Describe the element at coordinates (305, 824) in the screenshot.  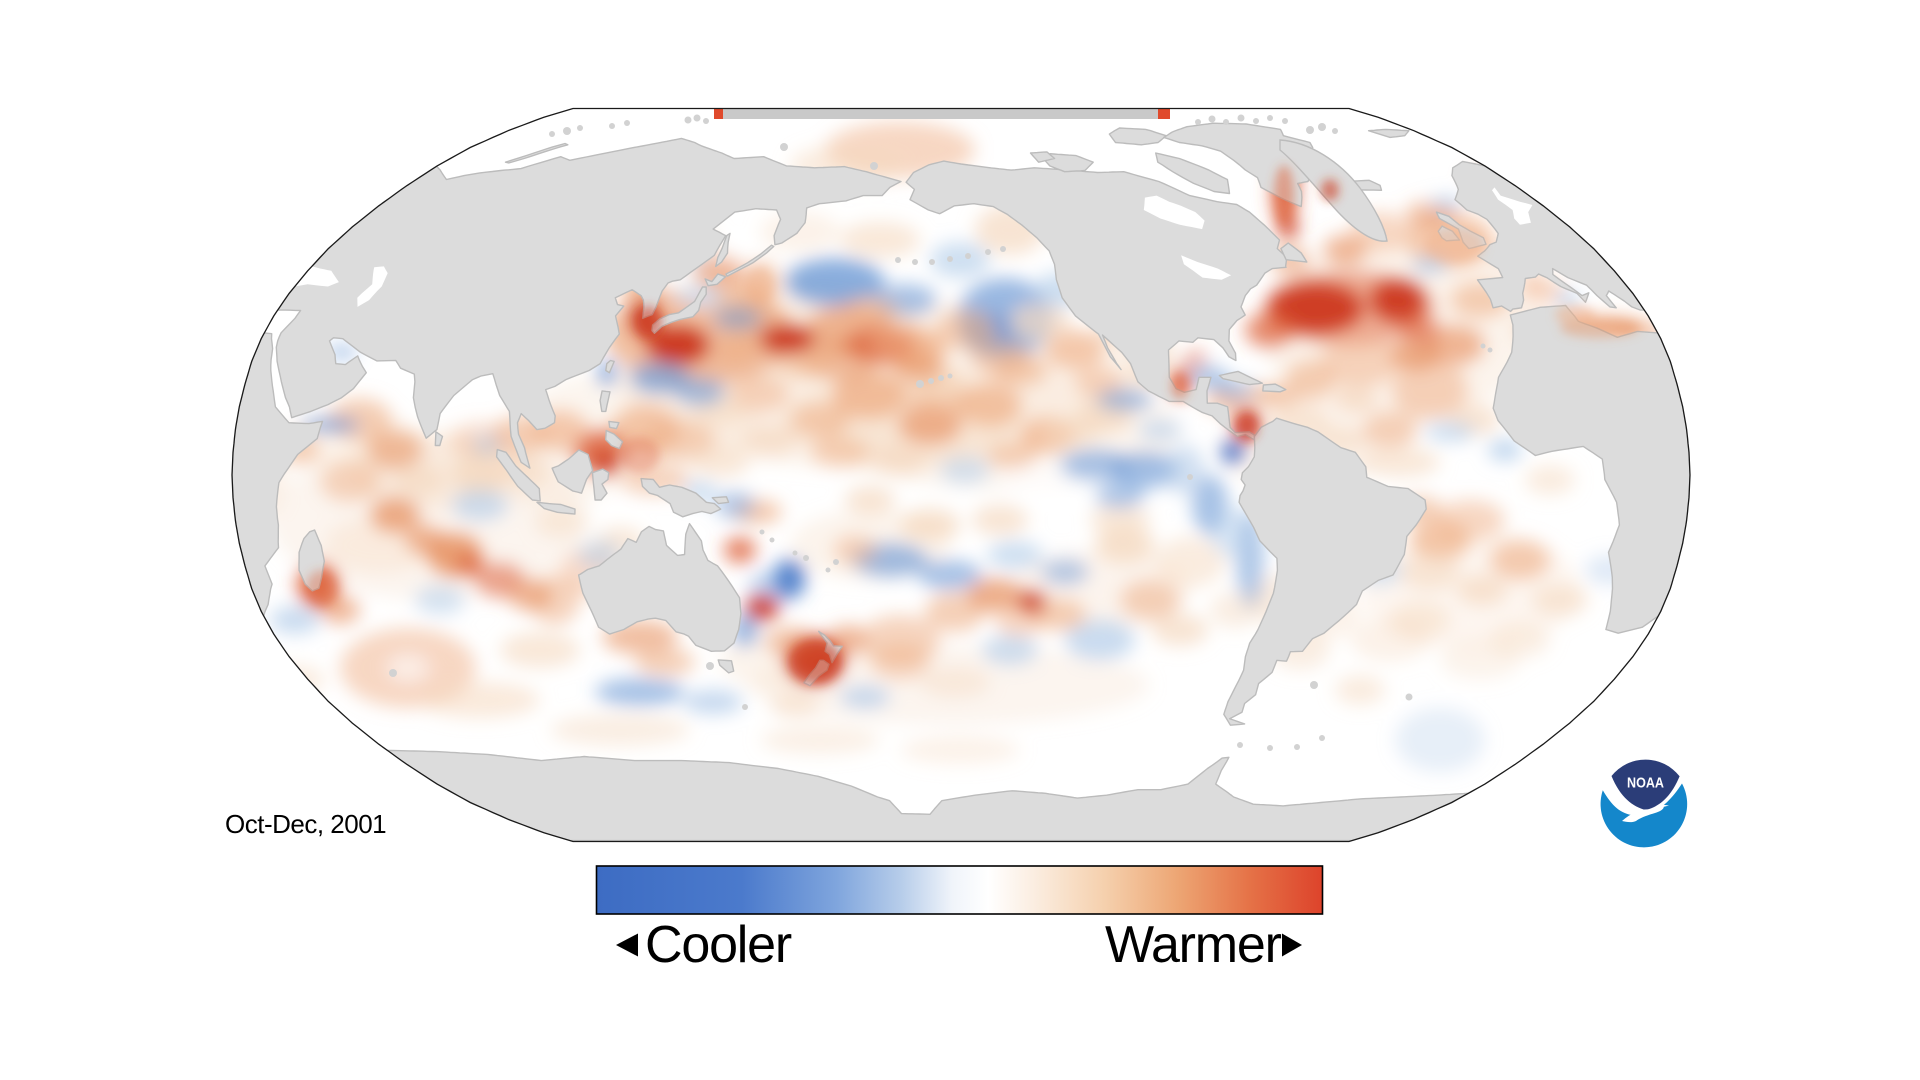
I see `svg-text: Oct-Dec, 2001` at that location.